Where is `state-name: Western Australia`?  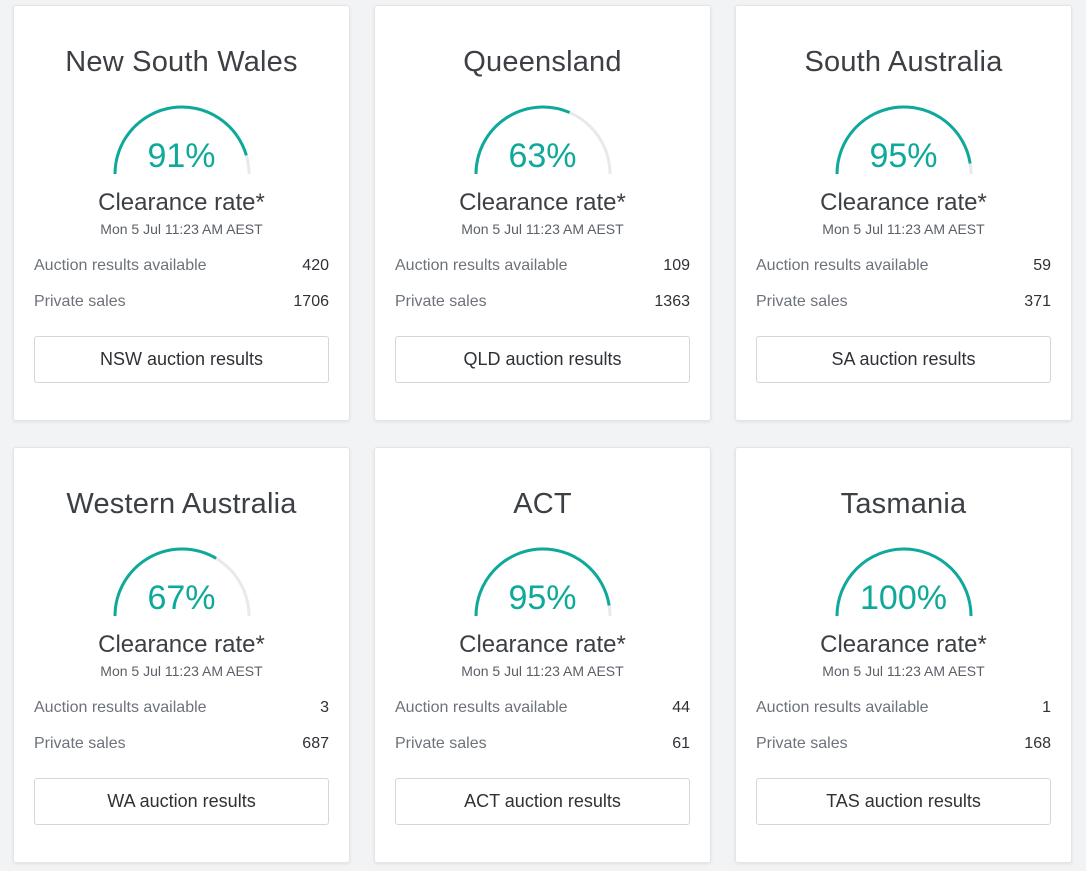 state-name: Western Australia is located at coordinates (181, 504).